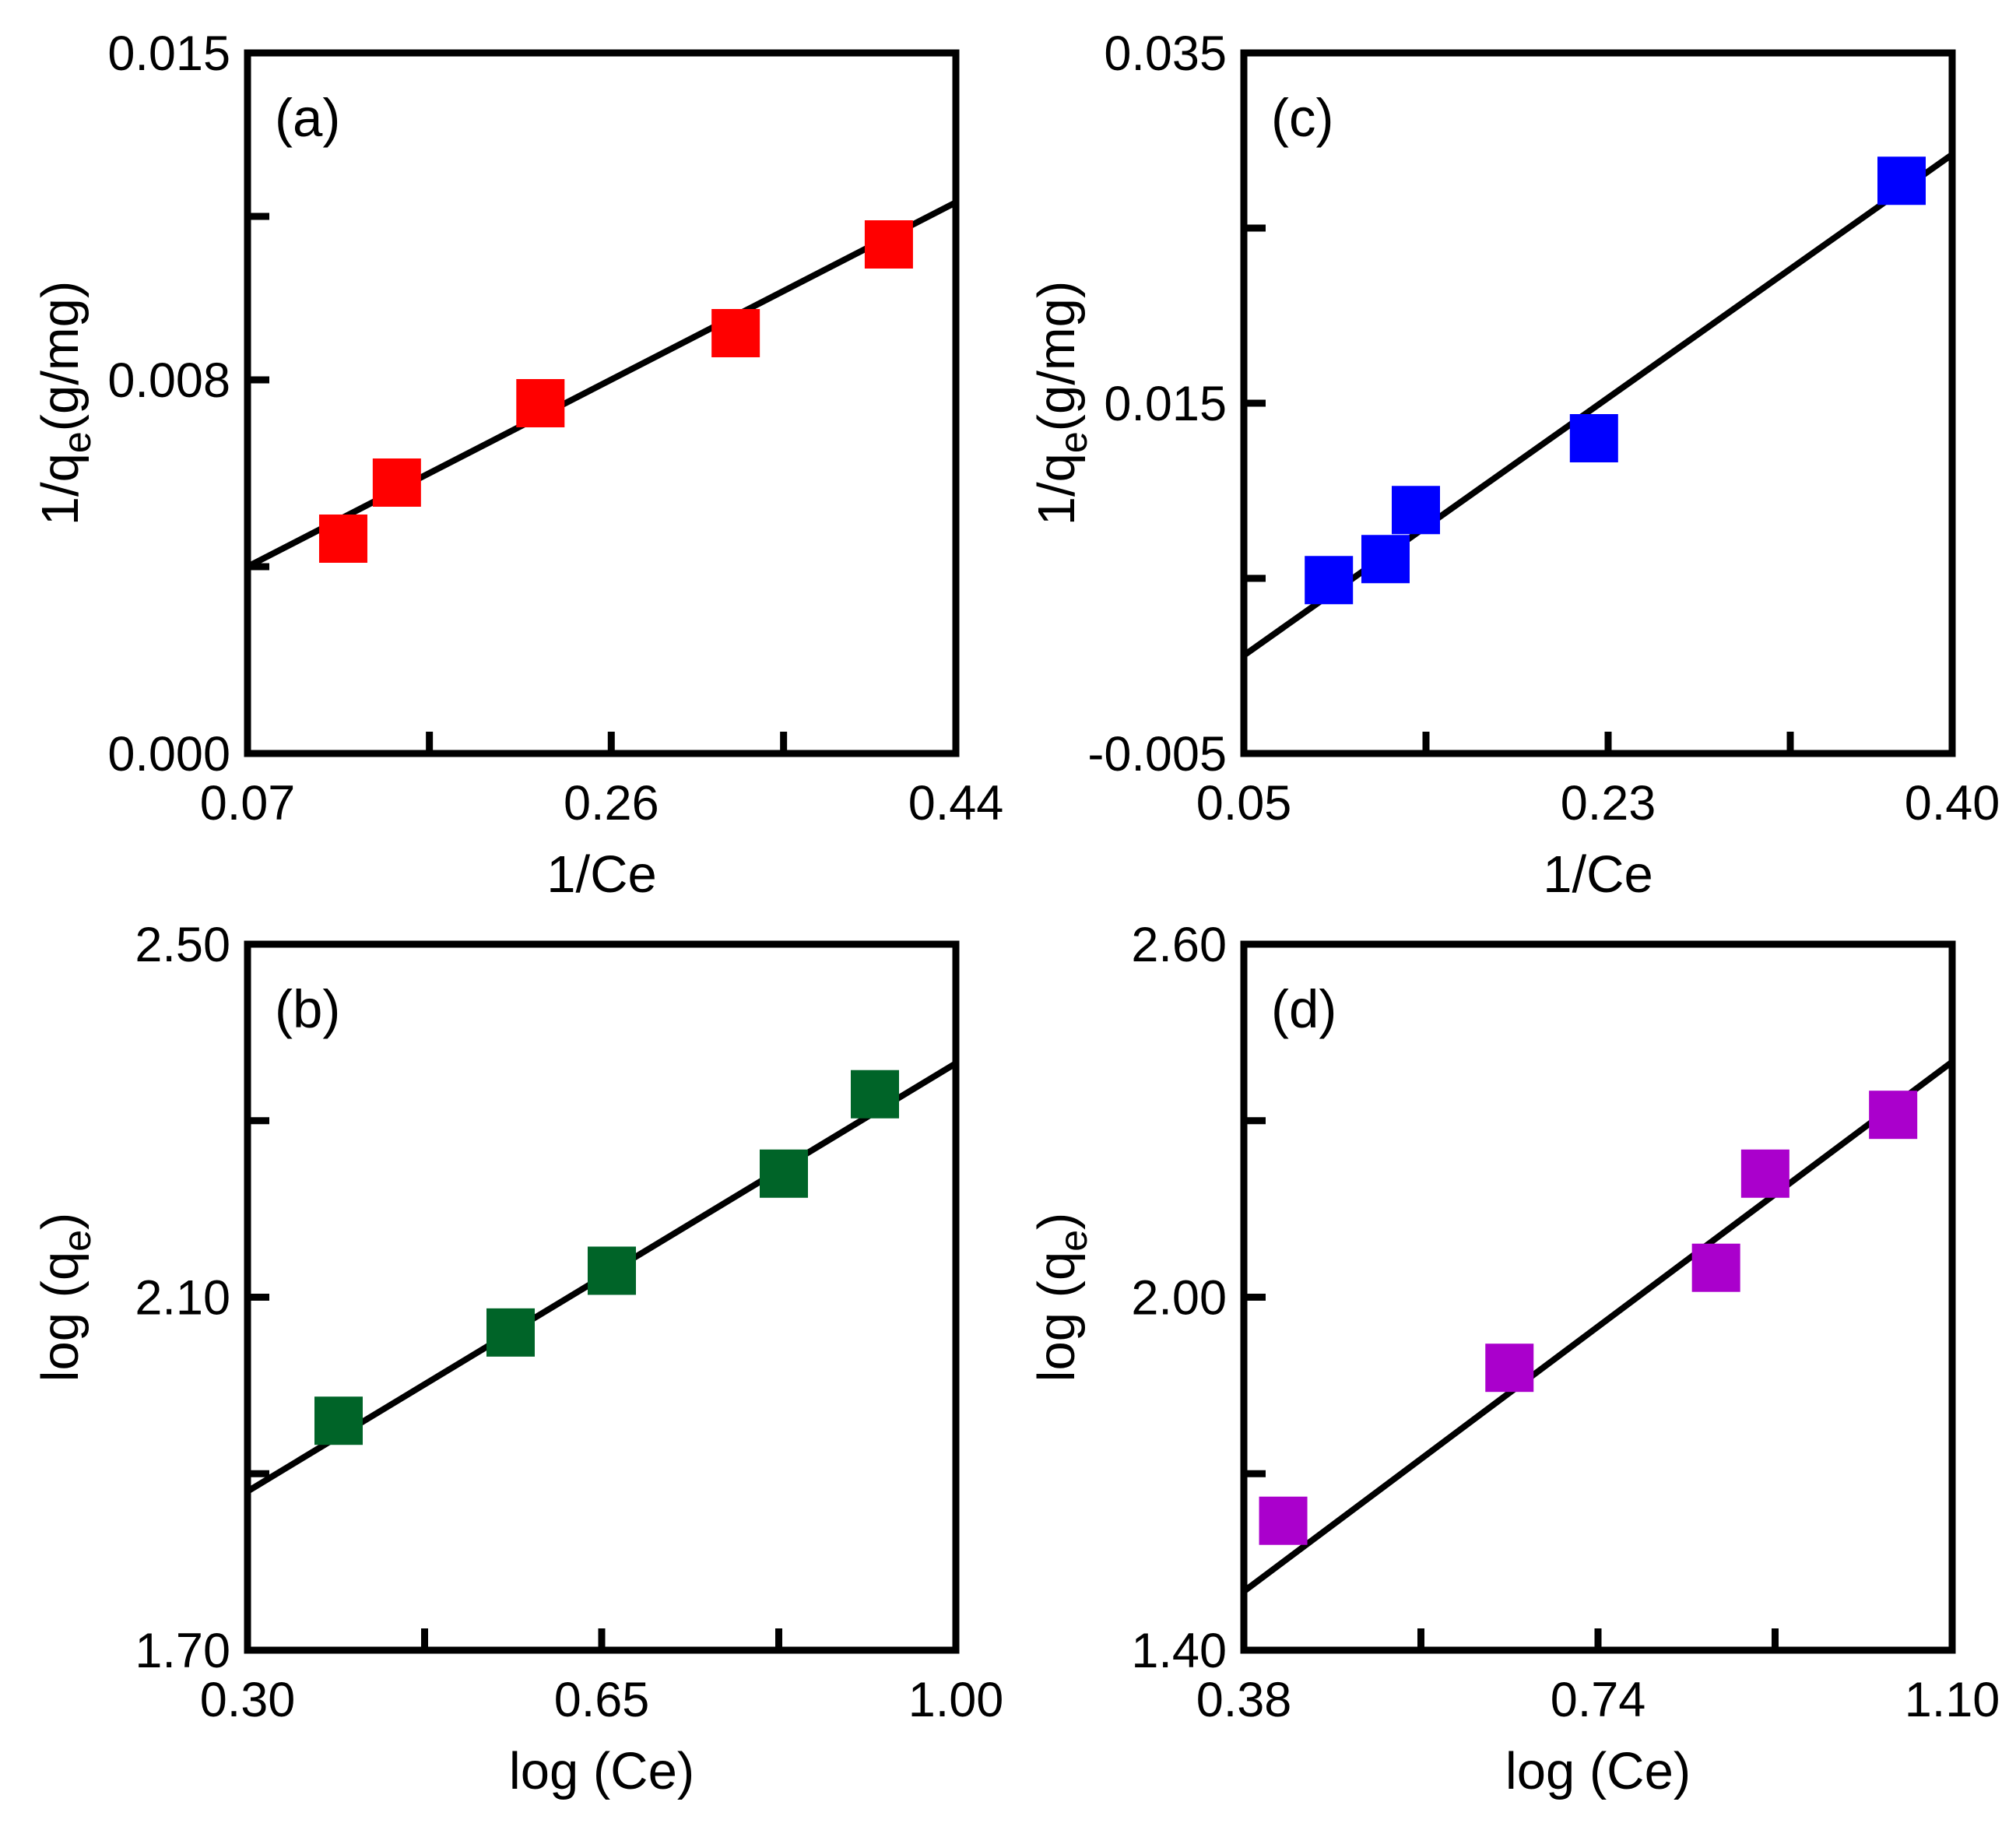 The image size is (2016, 1823). What do you see at coordinates (1157, 754) in the screenshot?
I see `y-tick-label: -0.005` at bounding box center [1157, 754].